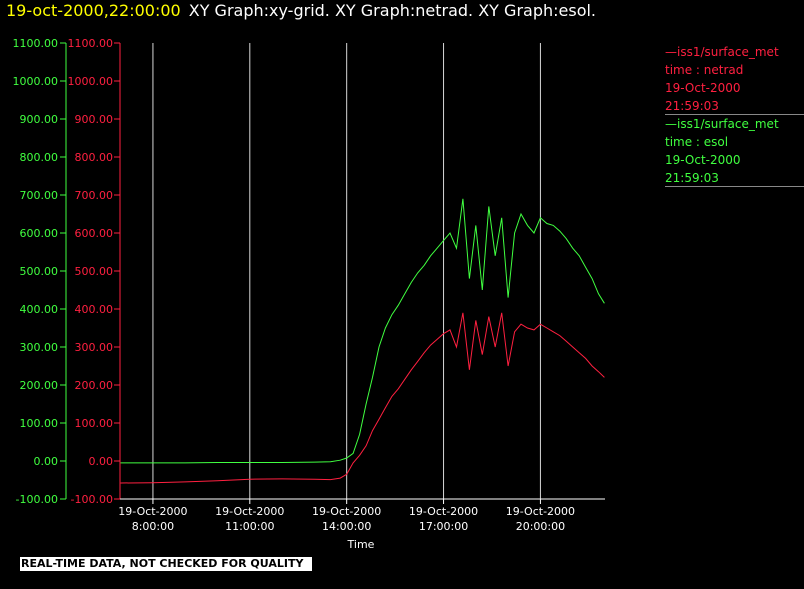 The image size is (804, 589). I want to click on y-tick-label-esol: 900.00, so click(39, 119).